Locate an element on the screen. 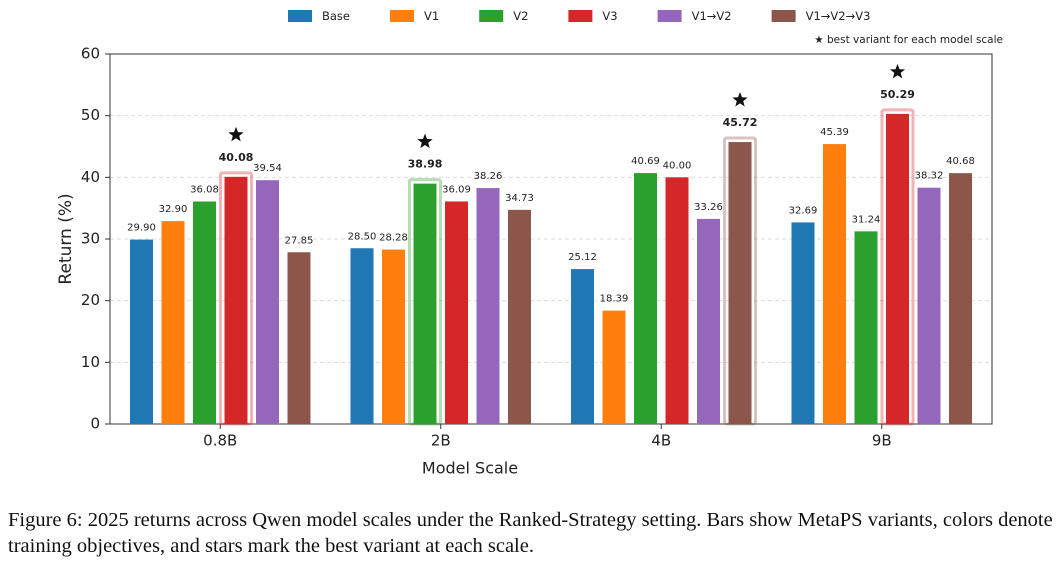  value-label: 25.12 is located at coordinates (582, 257).